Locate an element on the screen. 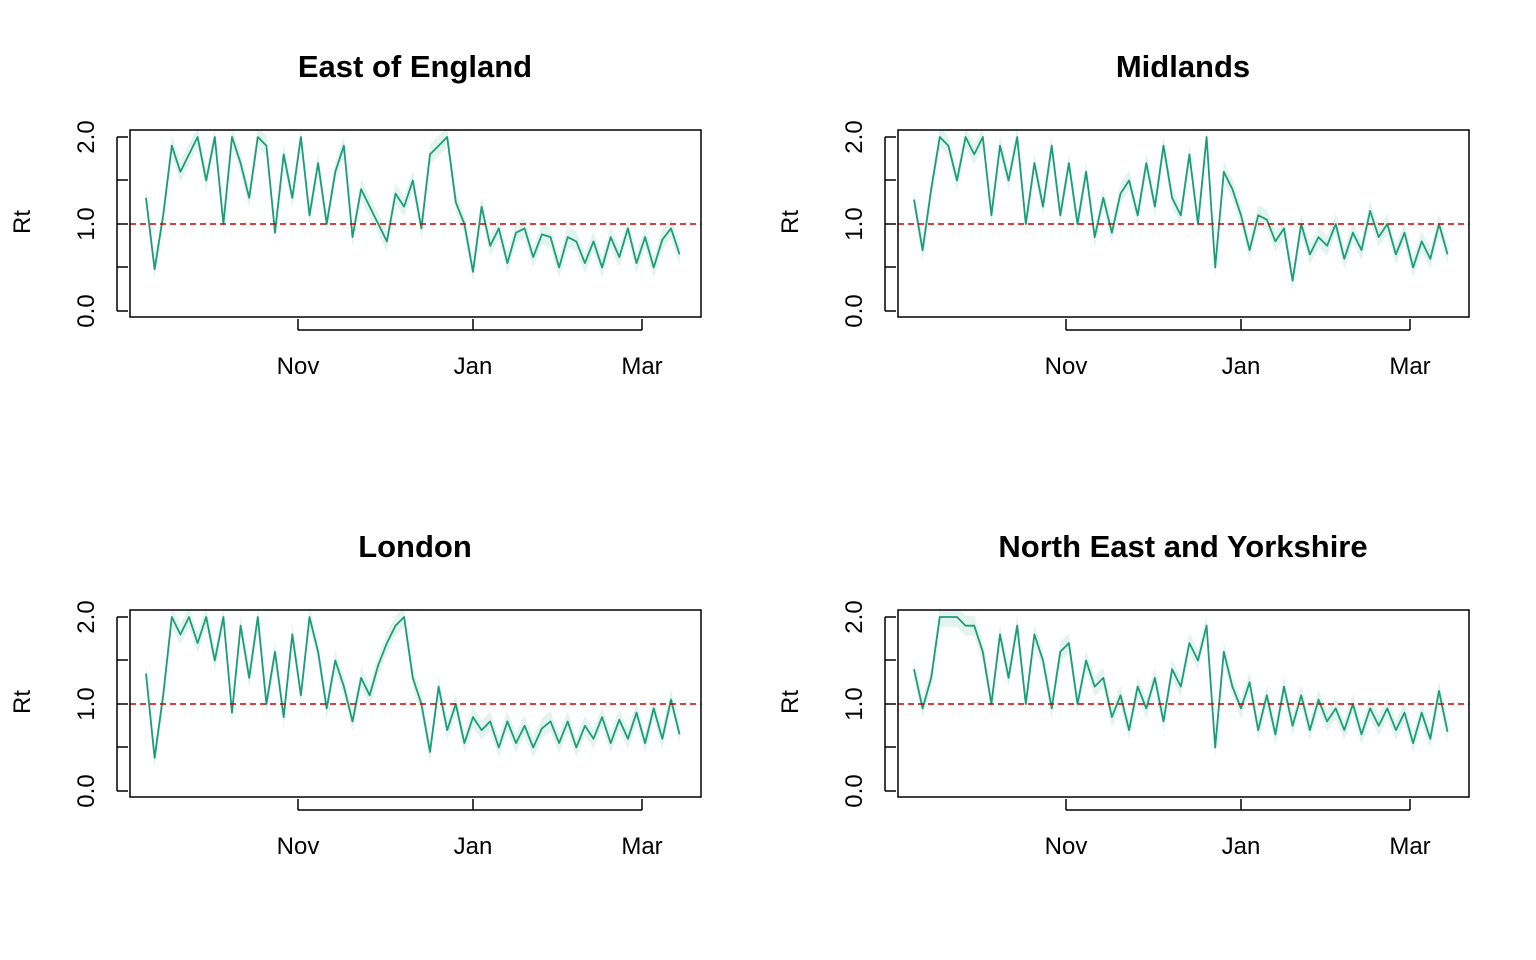 The image size is (1536, 960). panel-title: East of England is located at coordinates (415, 66).